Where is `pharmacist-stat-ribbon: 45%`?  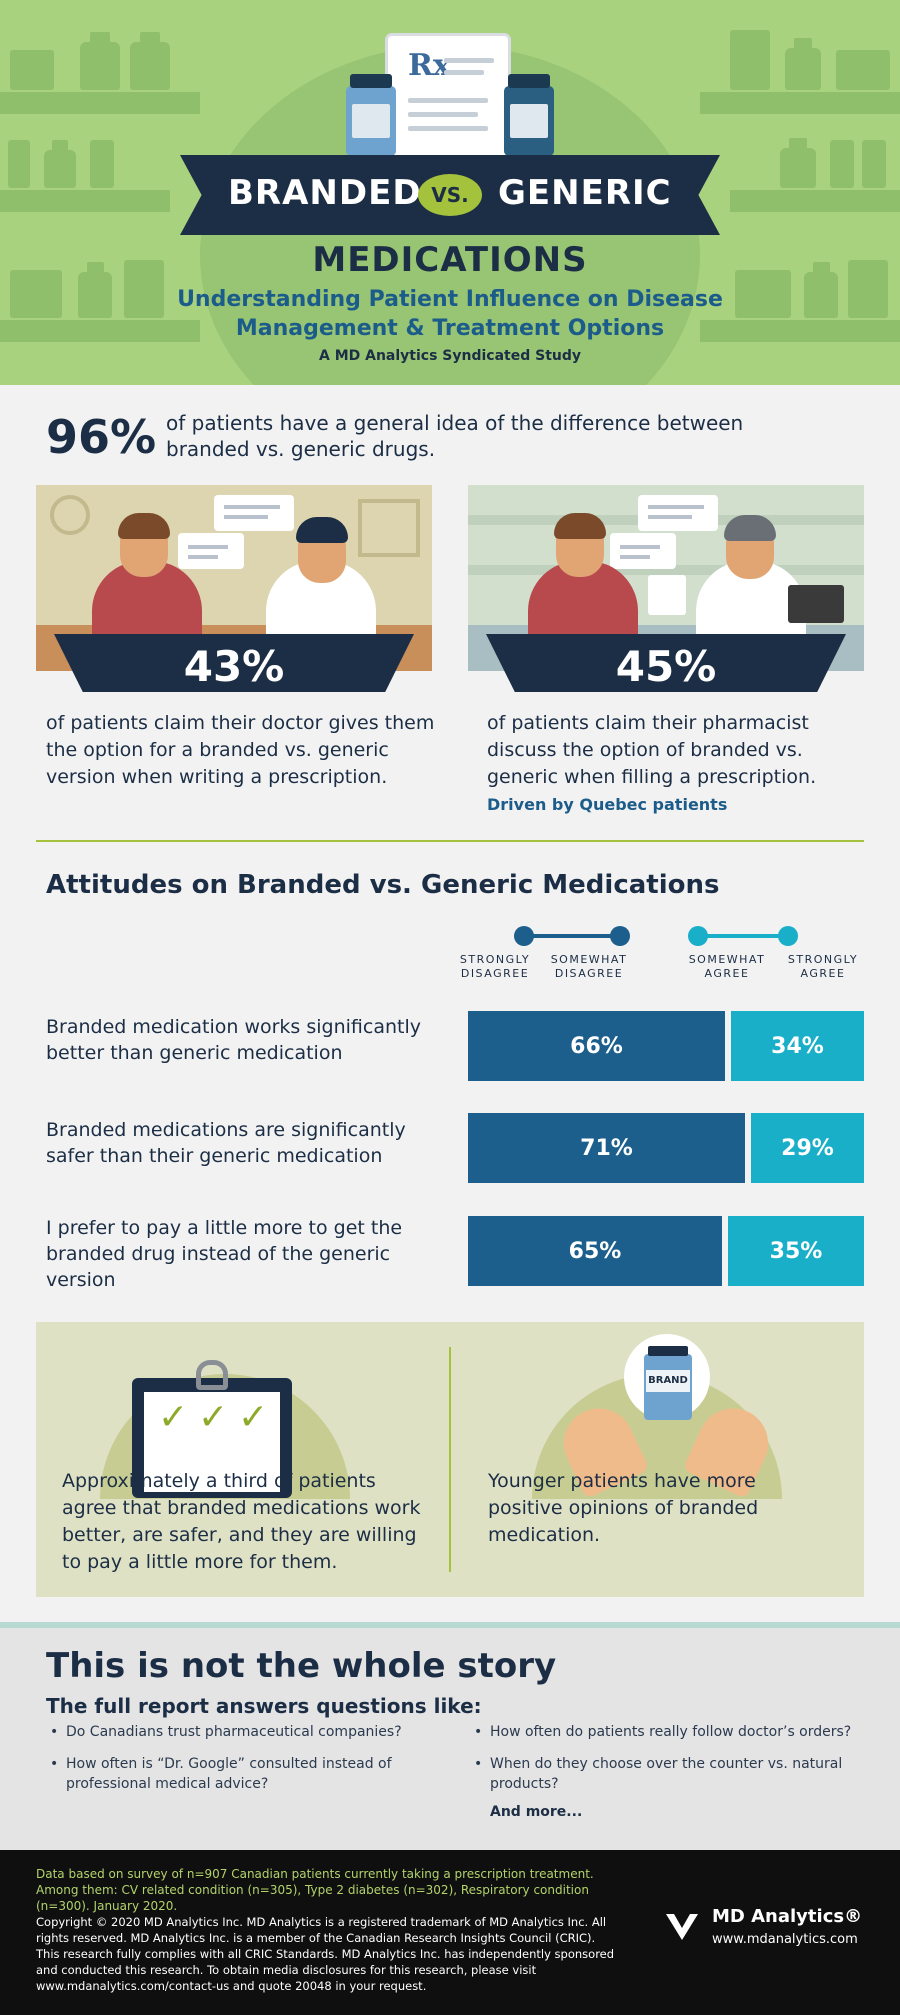
pharmacist-stat-ribbon: 45% is located at coordinates (666, 663).